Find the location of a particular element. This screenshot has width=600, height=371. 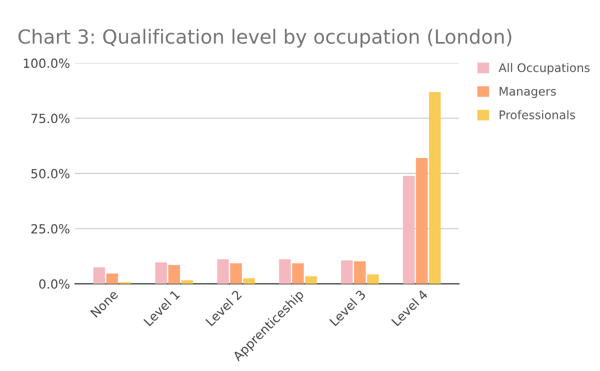

legend-label: Managers is located at coordinates (528, 92).